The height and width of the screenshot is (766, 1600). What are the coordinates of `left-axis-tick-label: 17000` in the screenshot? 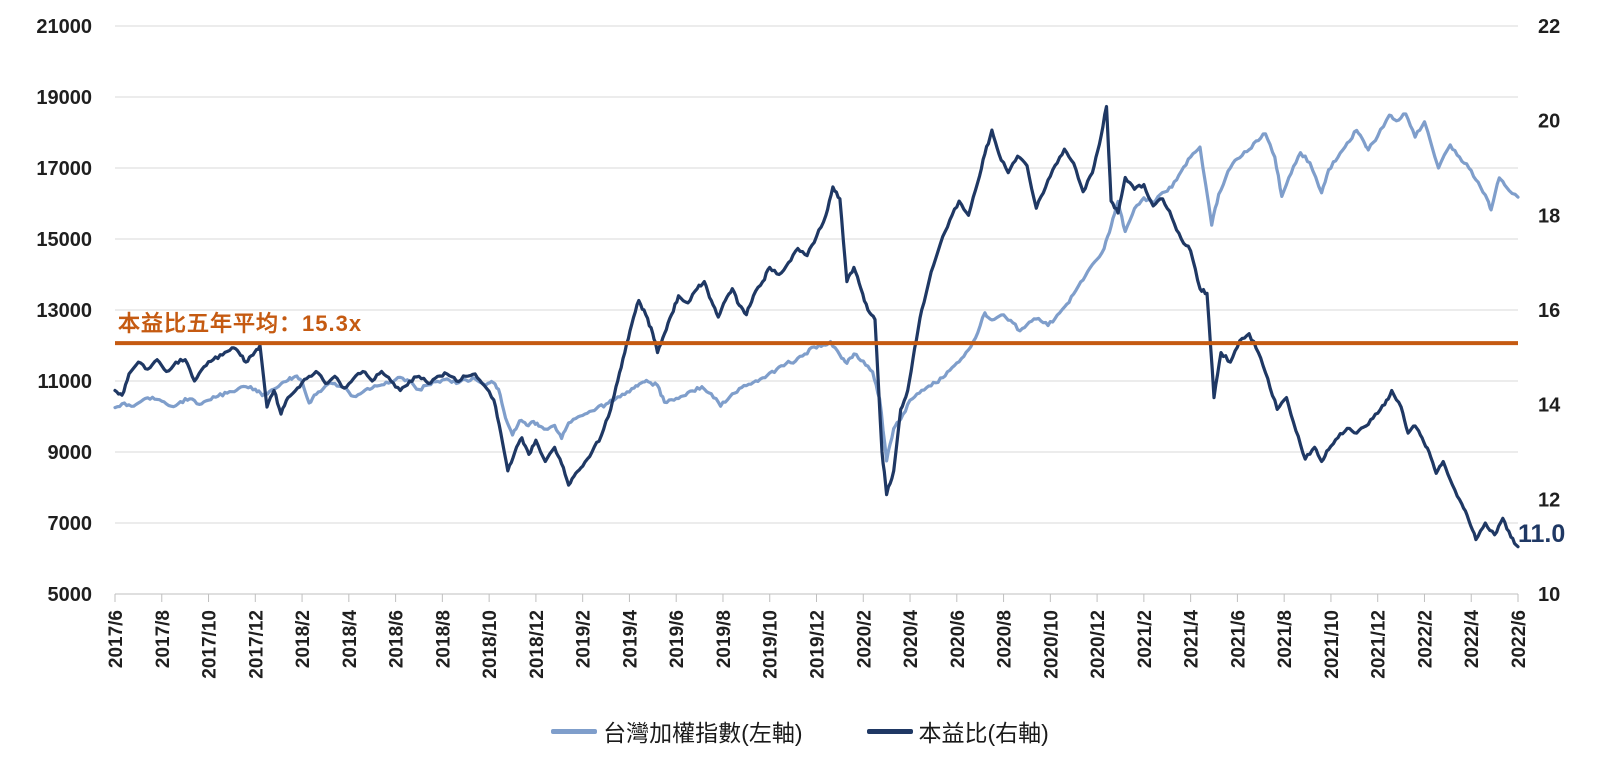 It's located at (64, 169).